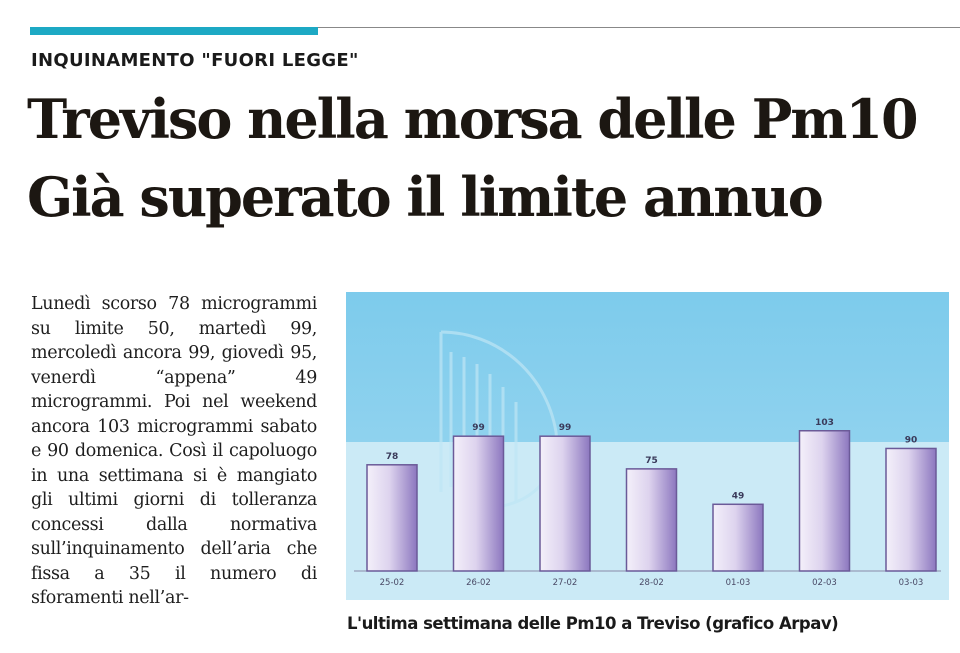 Image resolution: width=960 pixels, height=653 pixels. I want to click on tick-label-03-03: 03-03, so click(911, 583).